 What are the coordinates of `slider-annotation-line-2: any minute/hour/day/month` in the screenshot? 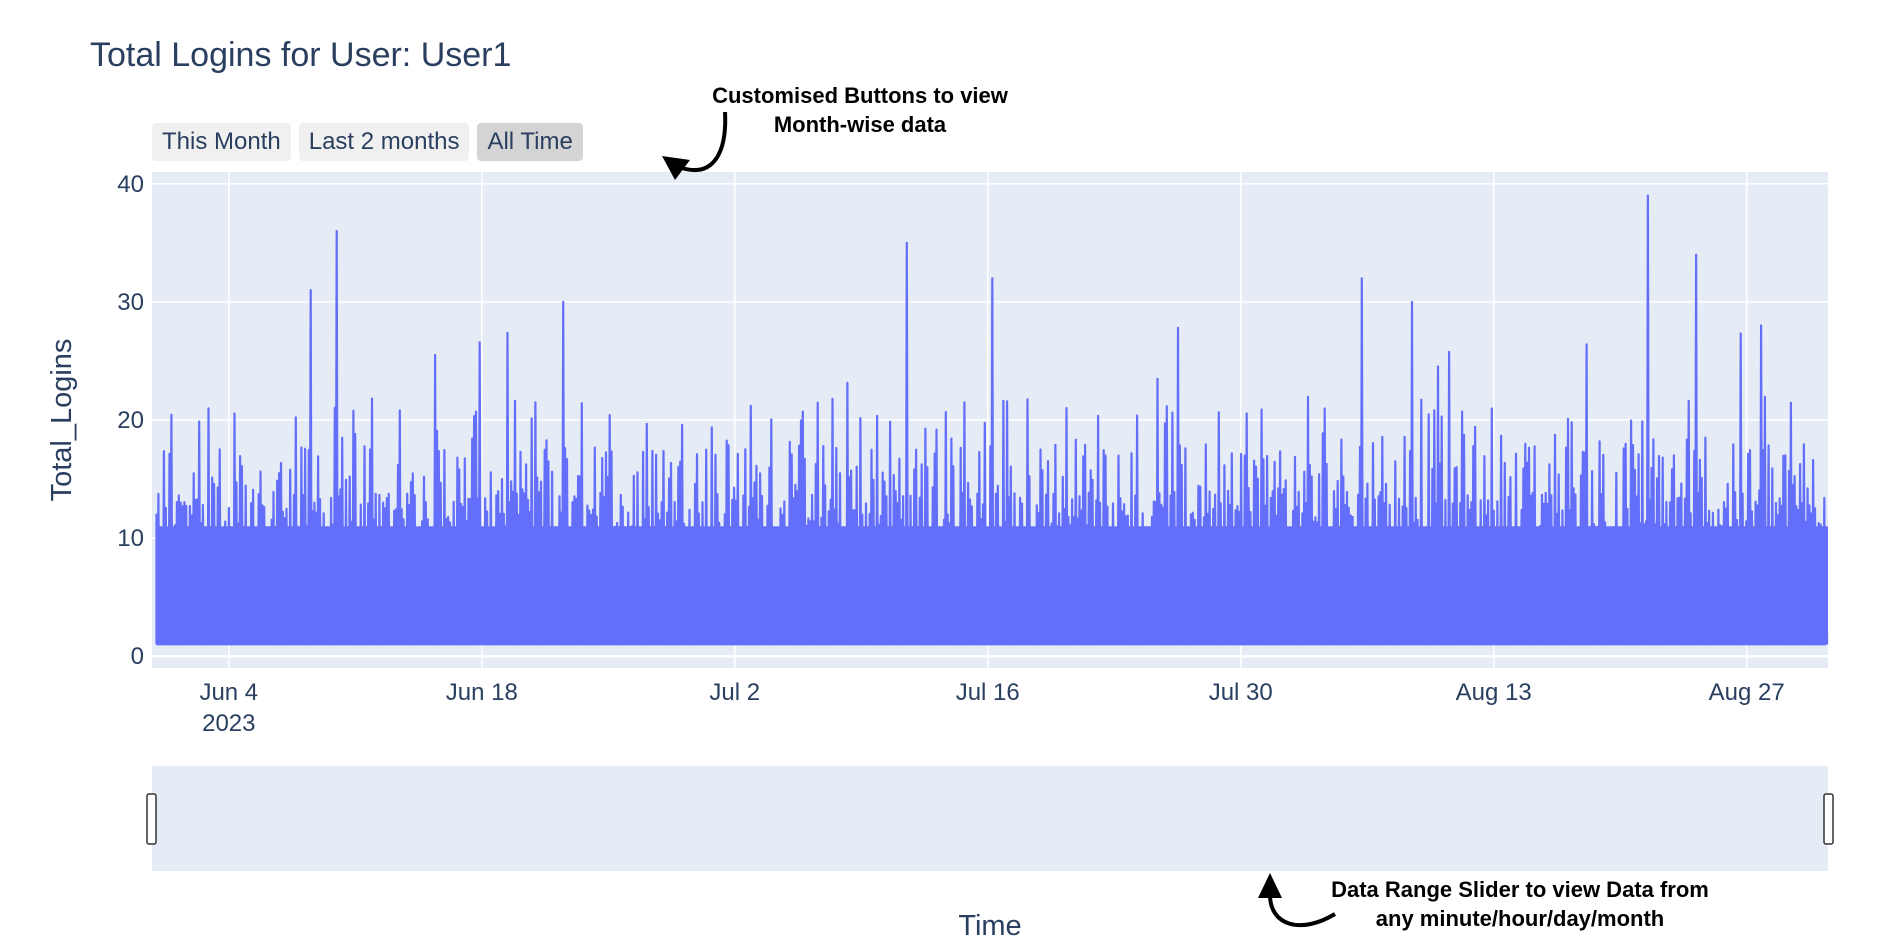 It's located at (1520, 918).